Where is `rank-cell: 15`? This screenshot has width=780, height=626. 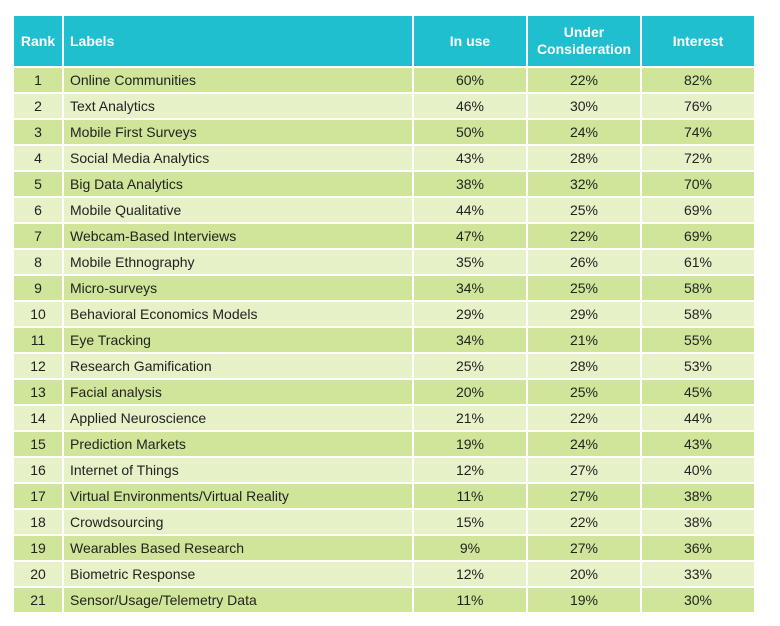 rank-cell: 15 is located at coordinates (38, 444).